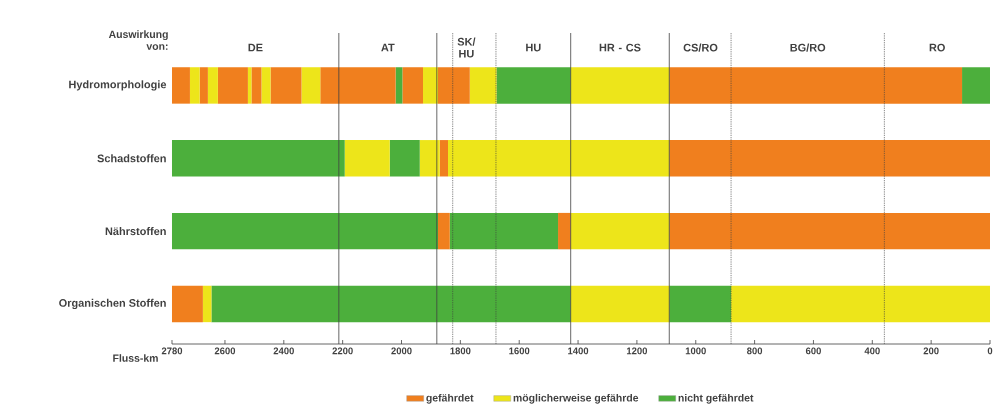 Image resolution: width=1001 pixels, height=411 pixels. What do you see at coordinates (172, 351) in the screenshot?
I see `x-tick-label: 2780` at bounding box center [172, 351].